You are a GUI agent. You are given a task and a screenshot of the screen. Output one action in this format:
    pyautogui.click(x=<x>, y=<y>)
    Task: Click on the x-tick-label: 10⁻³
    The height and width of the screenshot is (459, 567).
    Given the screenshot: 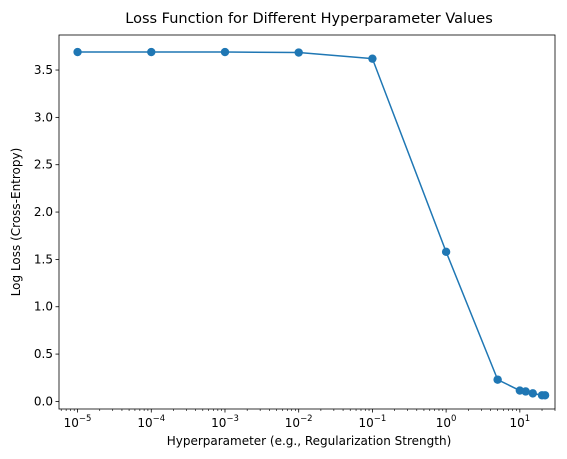 What is the action you would take?
    pyautogui.click(x=225, y=422)
    